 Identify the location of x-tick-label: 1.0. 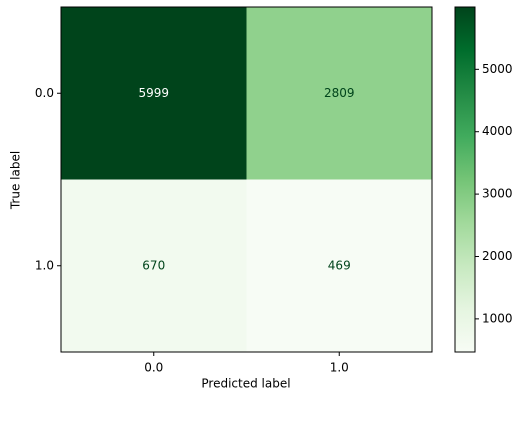
(339, 368).